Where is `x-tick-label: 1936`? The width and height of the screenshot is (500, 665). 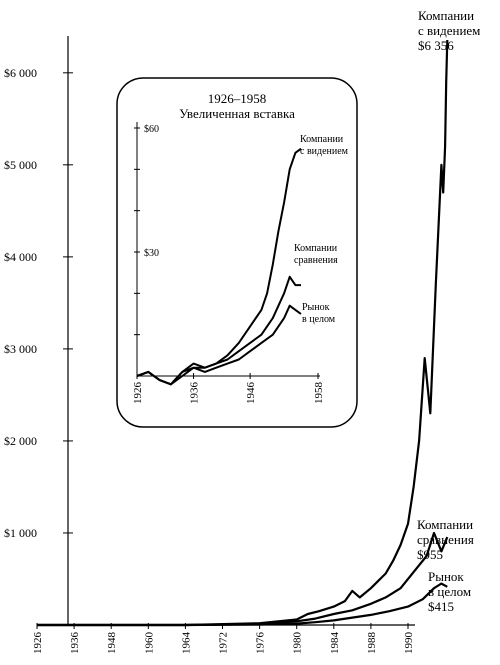 x-tick-label: 1936 is located at coordinates (75, 643).